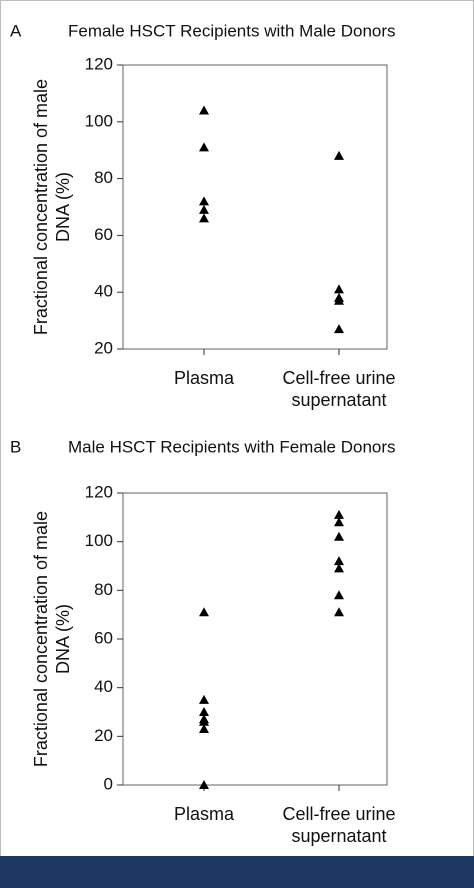 This screenshot has height=888, width=474. Describe the element at coordinates (108, 783) in the screenshot. I see `y-tick-label: 0` at that location.